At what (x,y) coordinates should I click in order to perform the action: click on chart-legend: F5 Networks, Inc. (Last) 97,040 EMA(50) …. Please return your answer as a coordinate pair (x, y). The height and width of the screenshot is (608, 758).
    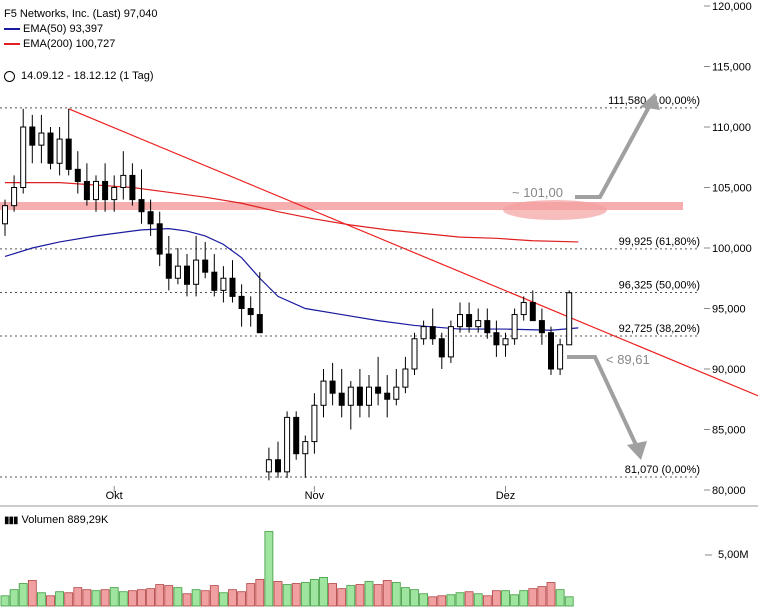
    Looking at the image, I should click on (80, 28).